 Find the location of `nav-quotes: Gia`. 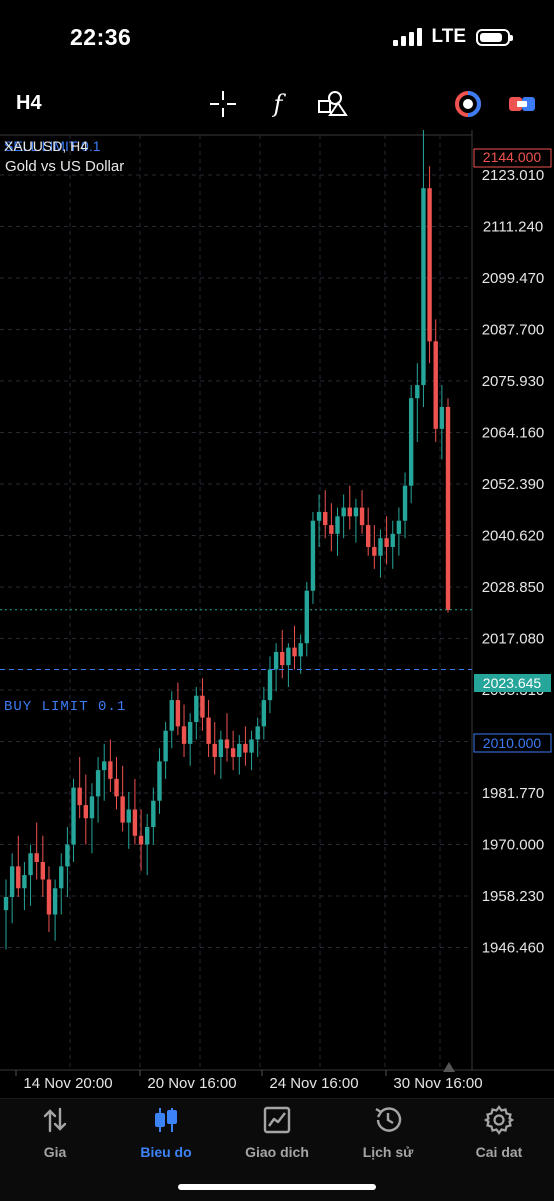

nav-quotes: Gia is located at coordinates (55, 1139).